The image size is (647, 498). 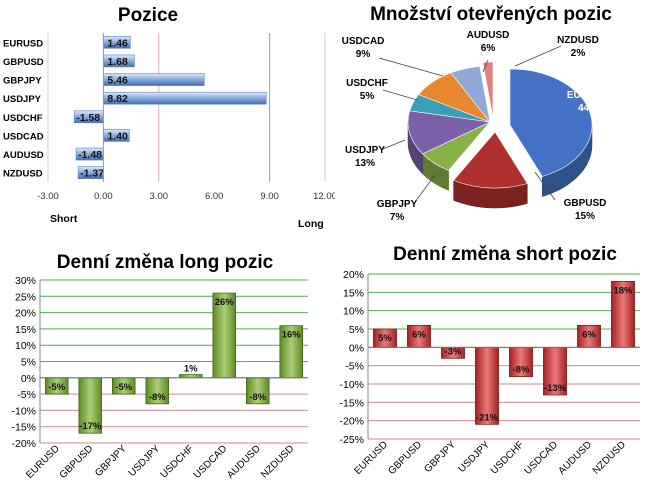 What do you see at coordinates (585, 216) in the screenshot?
I see `slice-percent: 15%` at bounding box center [585, 216].